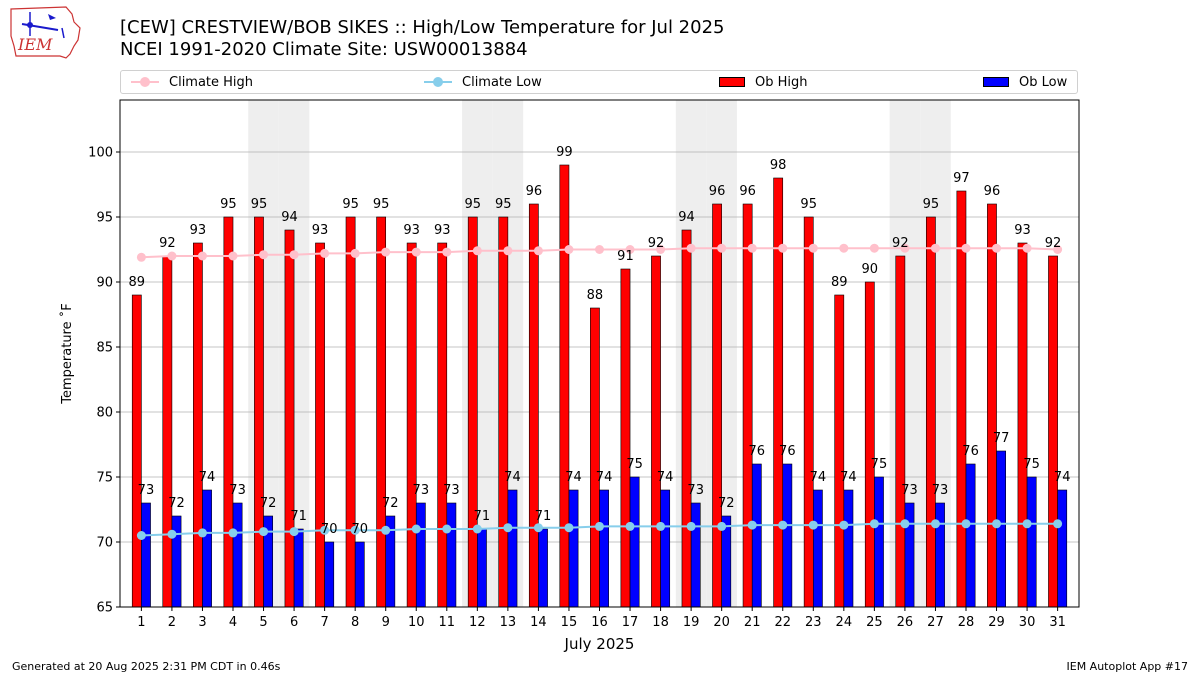  Describe the element at coordinates (263, 622) in the screenshot. I see `x-tick-label: 5` at that location.